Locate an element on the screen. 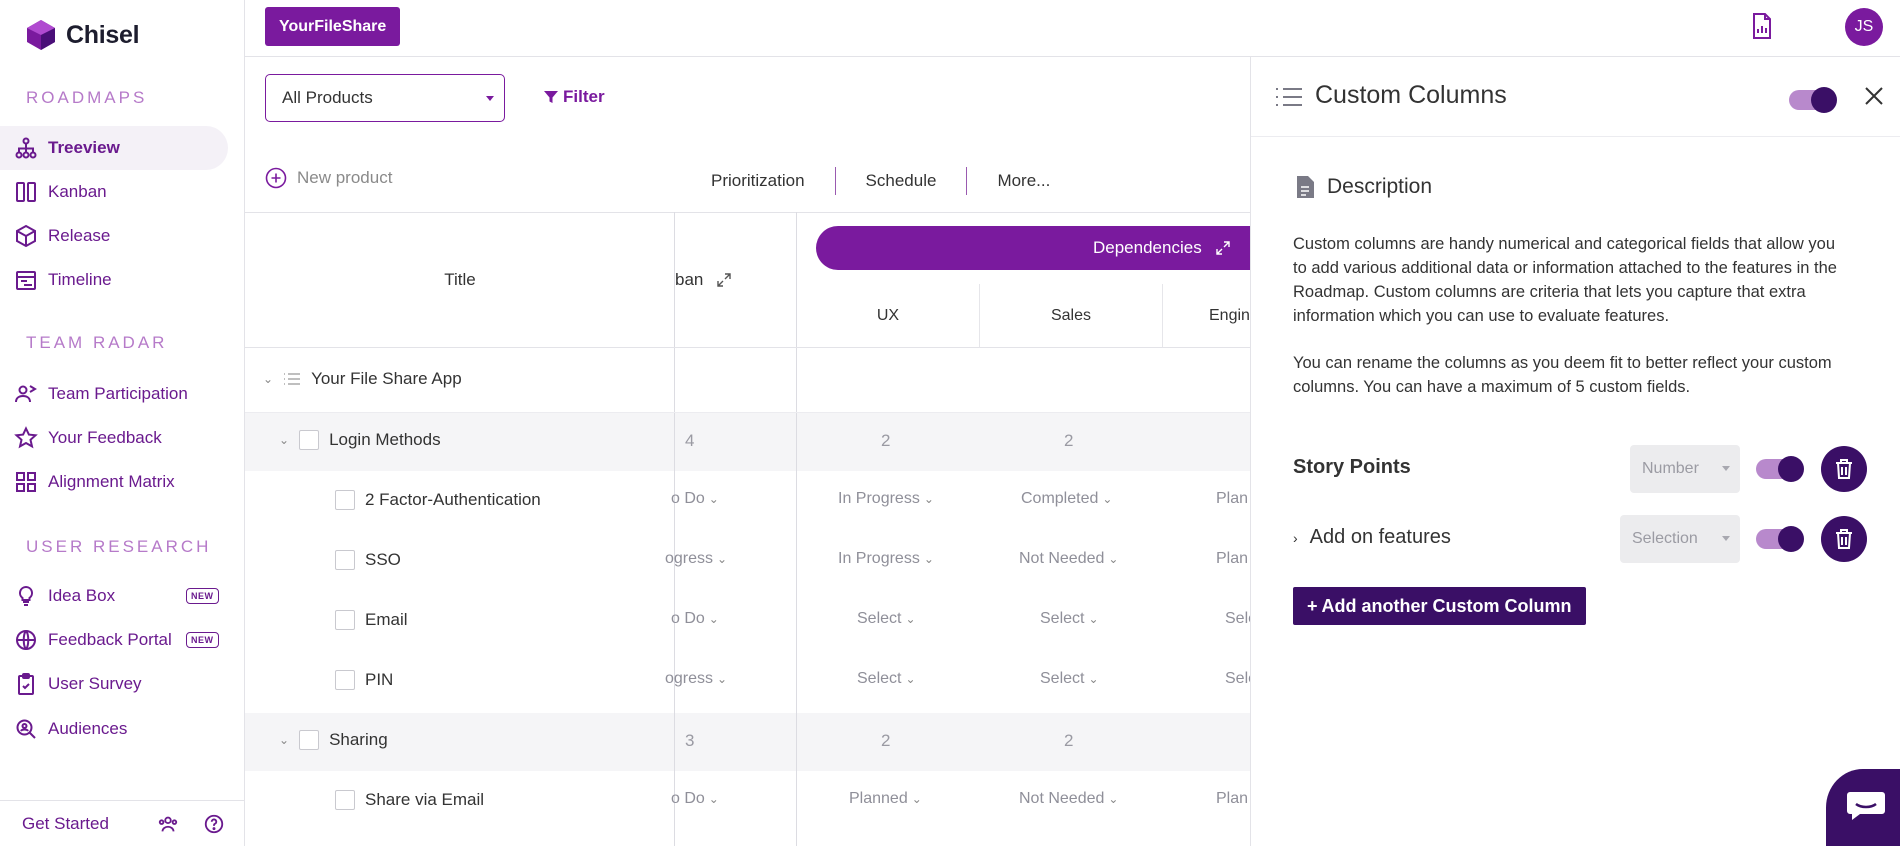  column-header-kanban: ban is located at coordinates (736, 280).